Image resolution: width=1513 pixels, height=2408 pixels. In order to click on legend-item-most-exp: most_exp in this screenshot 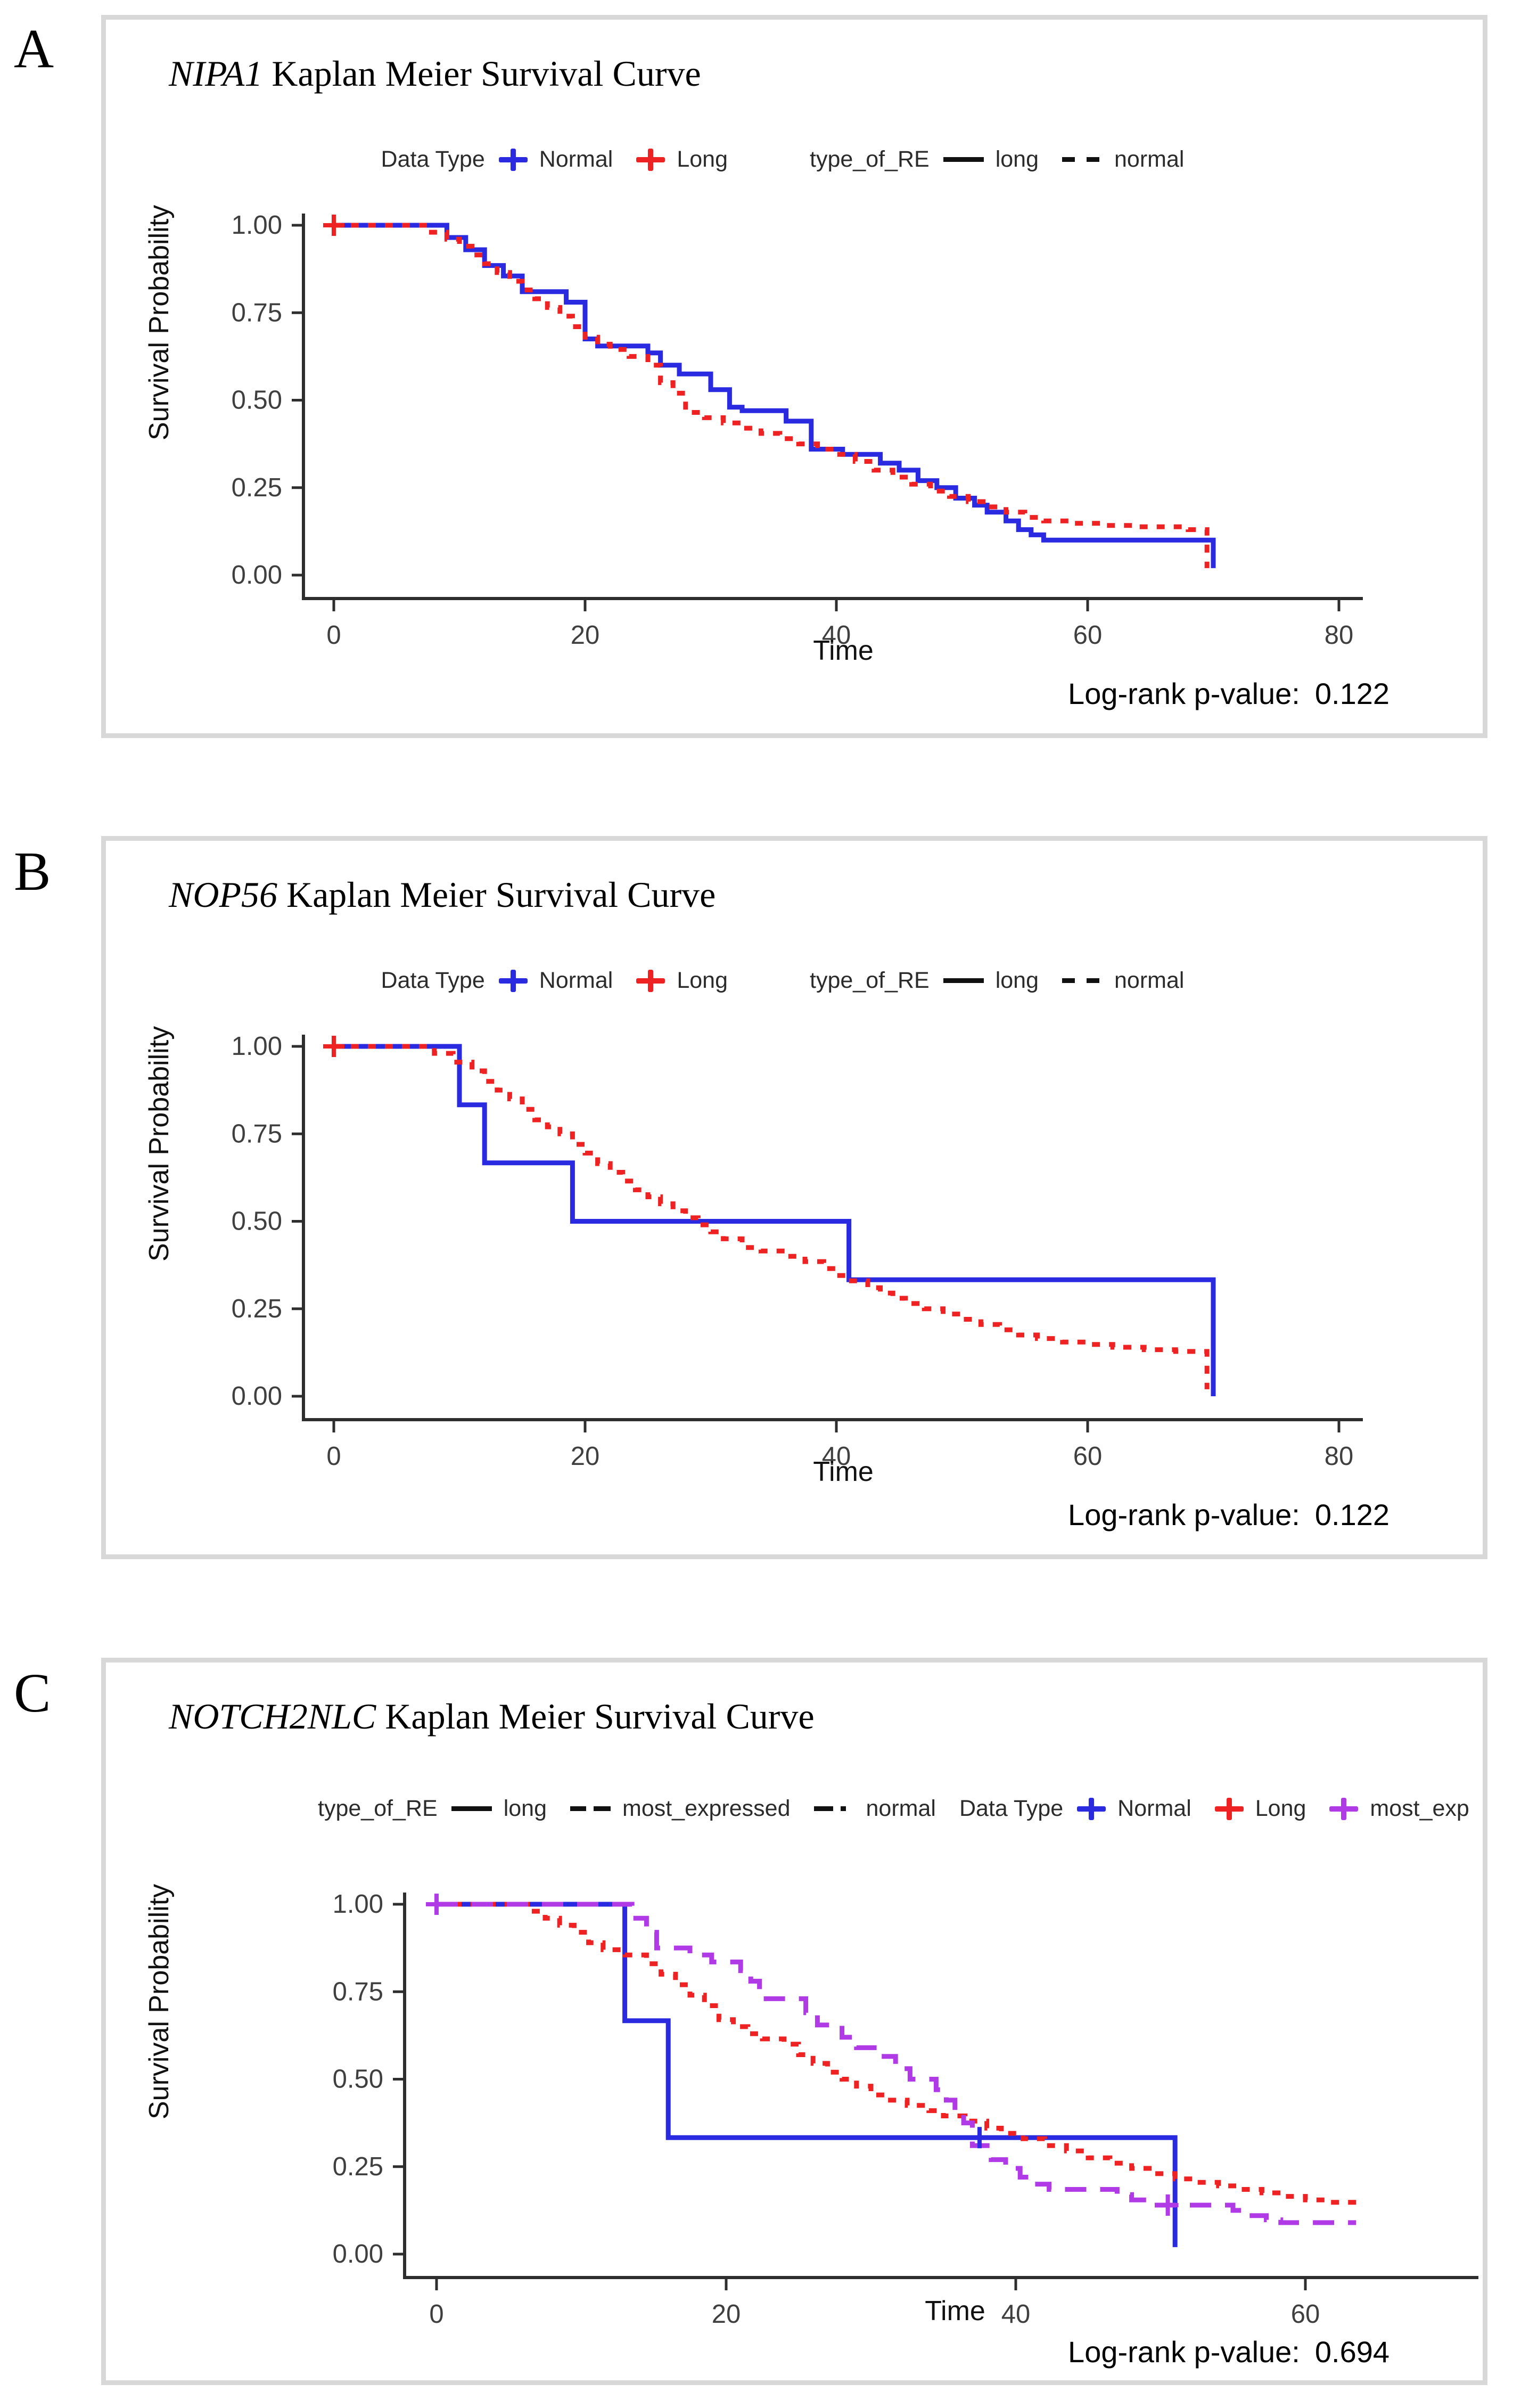, I will do `click(1399, 1809)`.